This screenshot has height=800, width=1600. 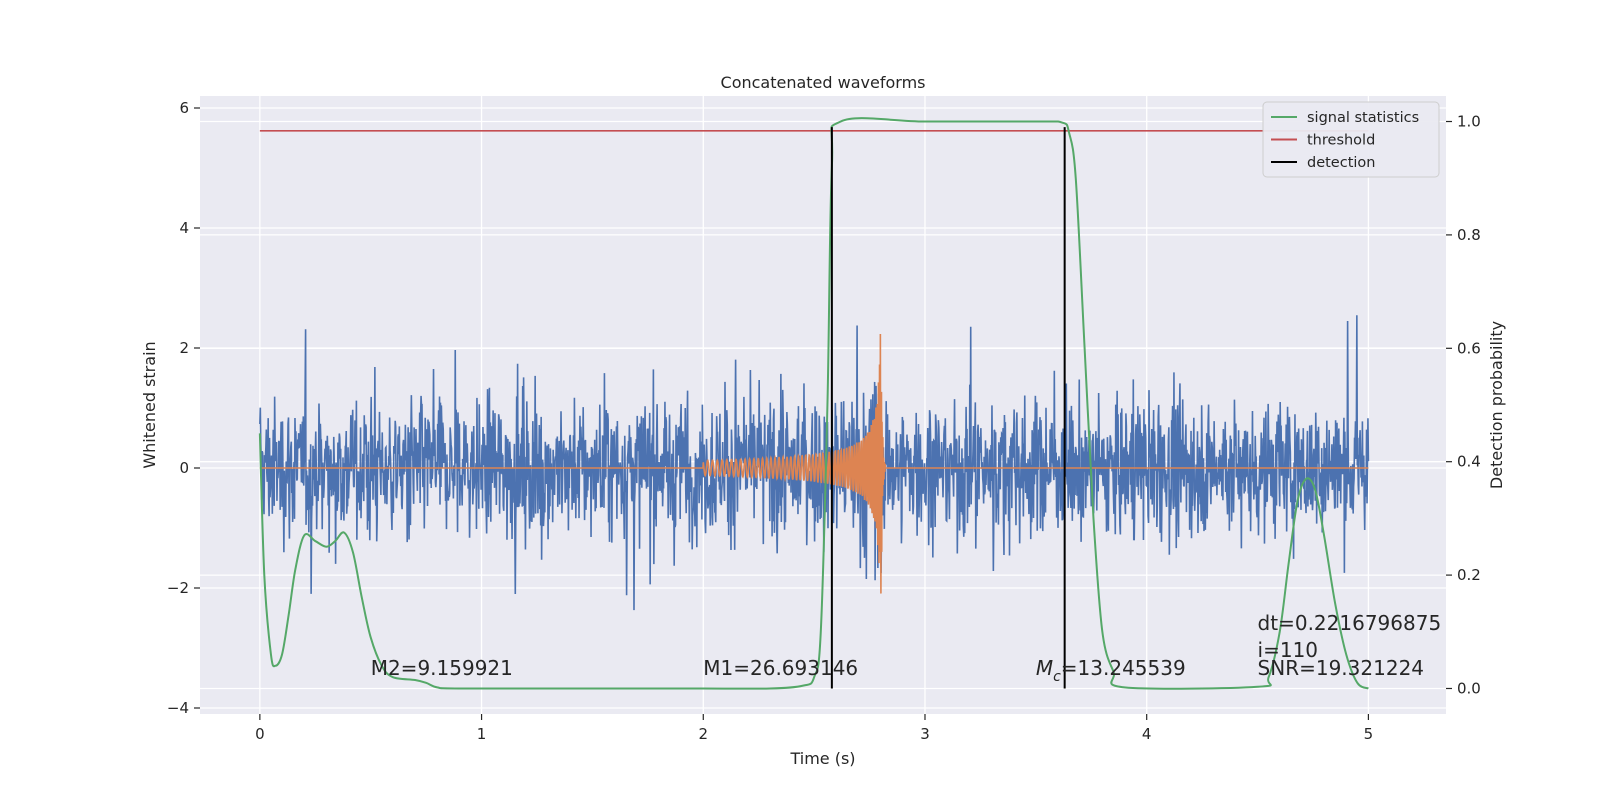 I want to click on legend-box, so click(x=1351, y=139).